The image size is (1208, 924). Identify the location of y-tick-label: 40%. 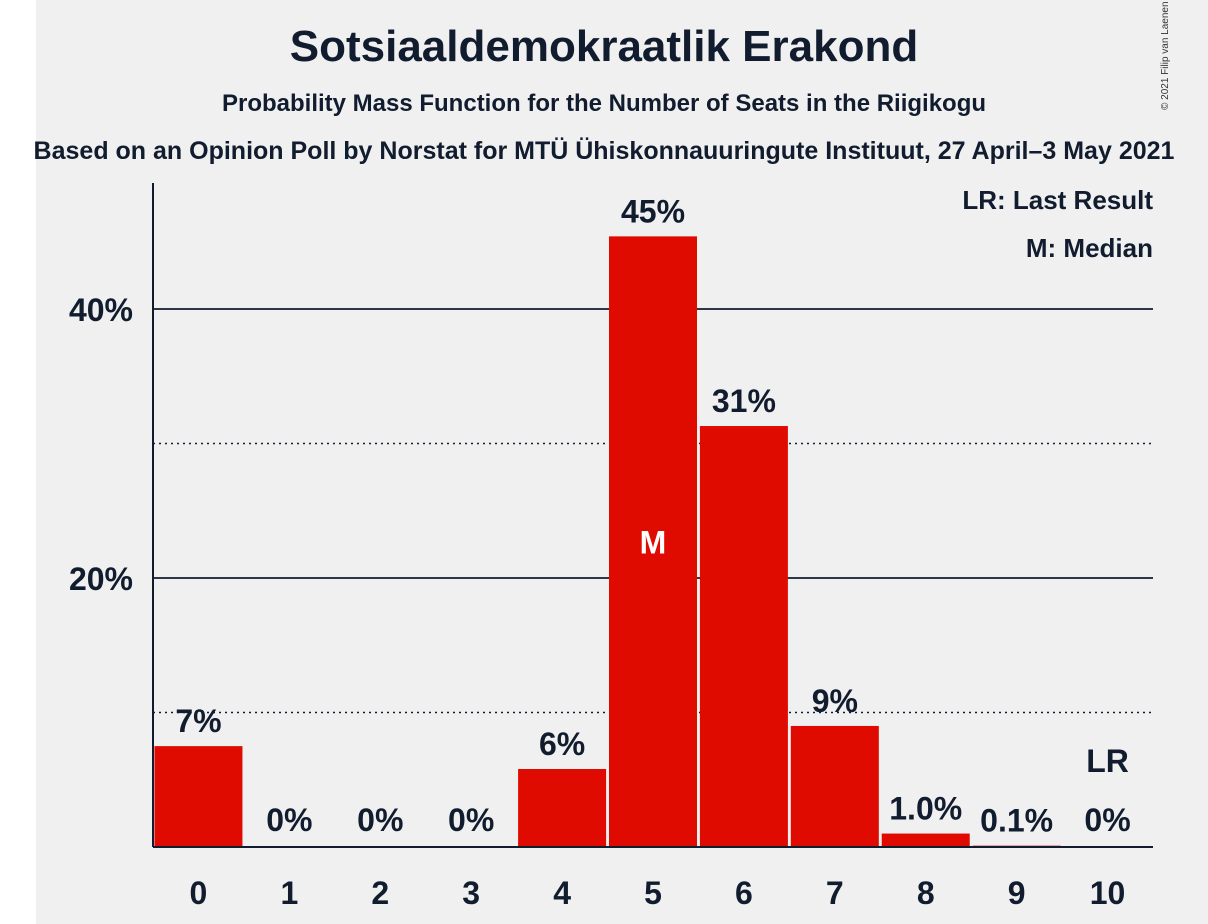
(101, 310).